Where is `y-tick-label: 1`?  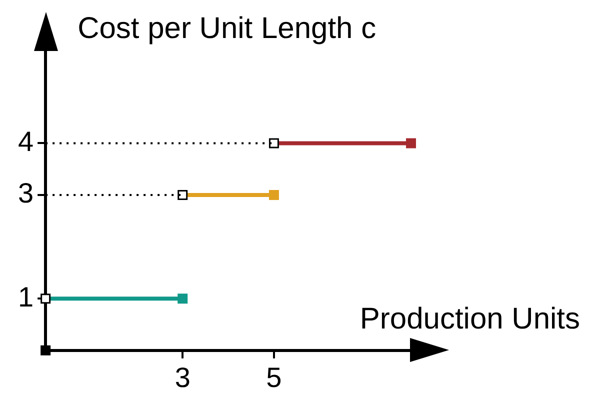 y-tick-label: 1 is located at coordinates (26, 296).